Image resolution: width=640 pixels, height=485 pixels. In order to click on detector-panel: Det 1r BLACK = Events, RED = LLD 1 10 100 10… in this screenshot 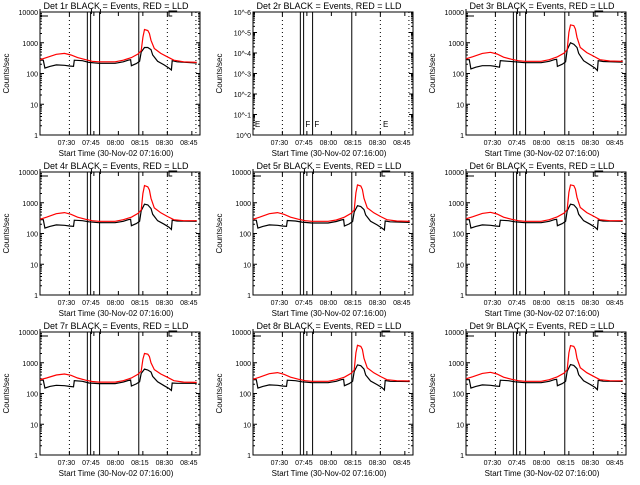, I will do `click(106, 80)`.